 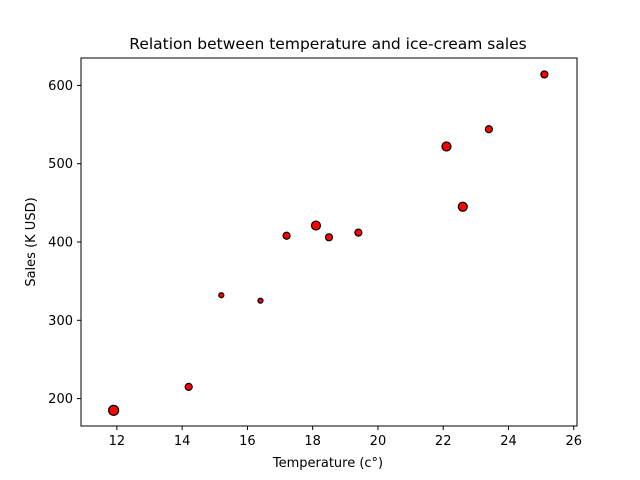 What do you see at coordinates (443, 441) in the screenshot?
I see `x-tick-label: 22` at bounding box center [443, 441].